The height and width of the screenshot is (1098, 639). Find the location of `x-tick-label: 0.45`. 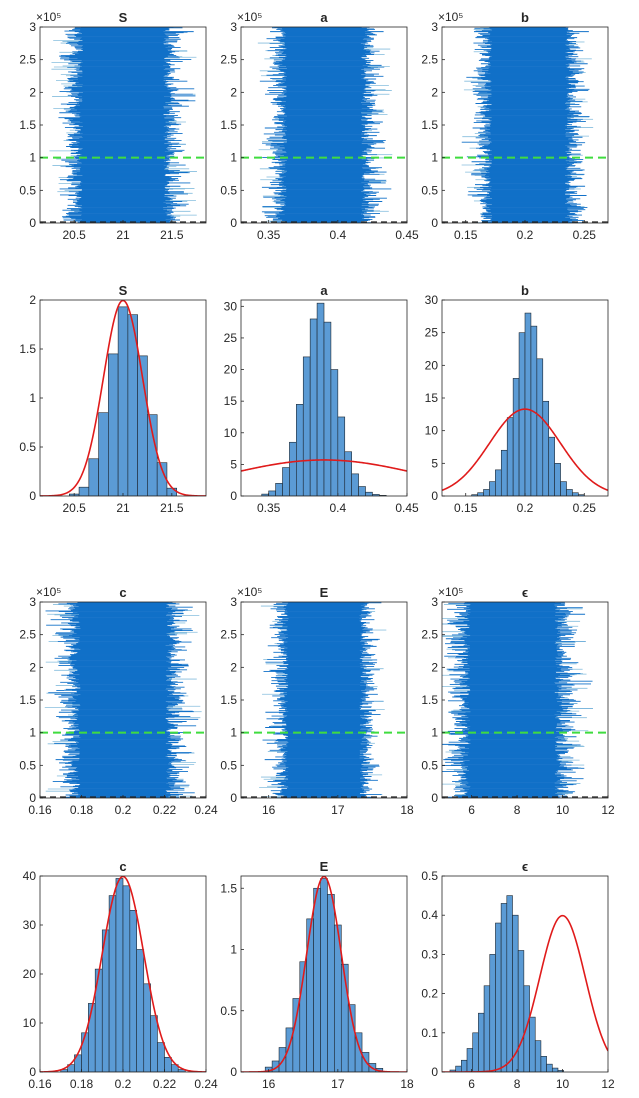

x-tick-label: 0.45 is located at coordinates (407, 235).